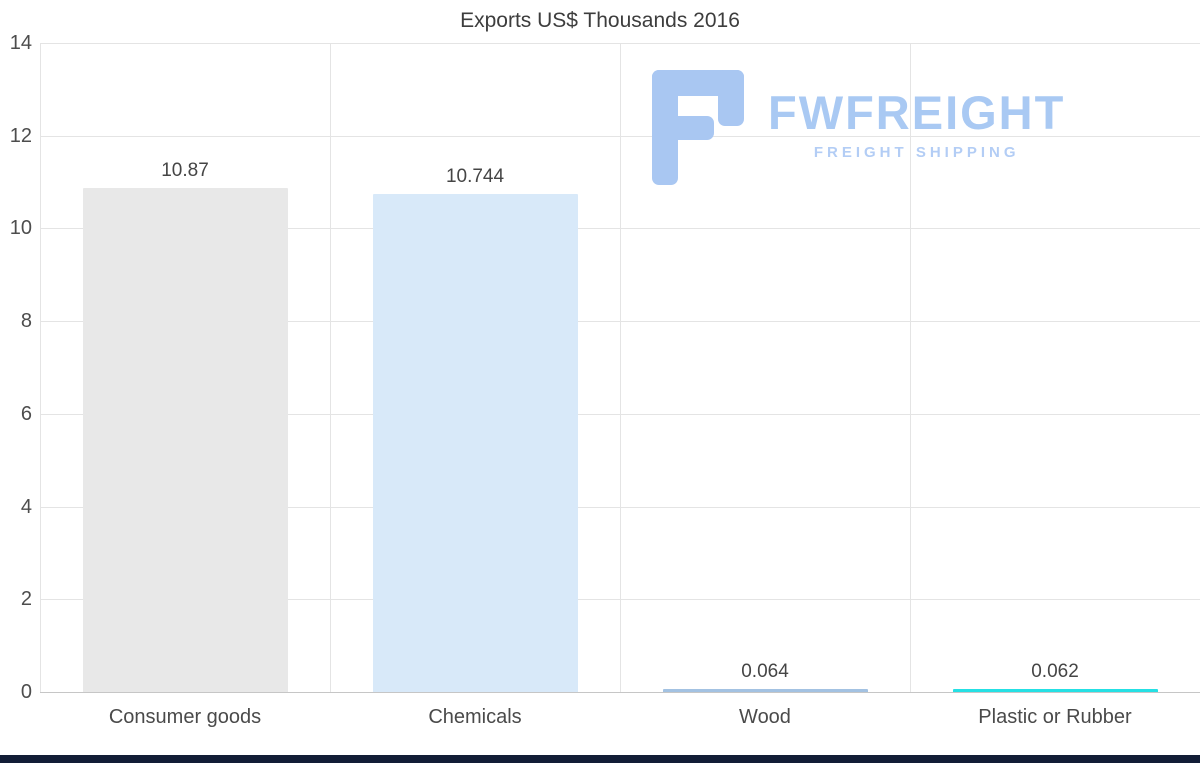  Describe the element at coordinates (765, 671) in the screenshot. I see `bar-value-label: 0.064` at that location.